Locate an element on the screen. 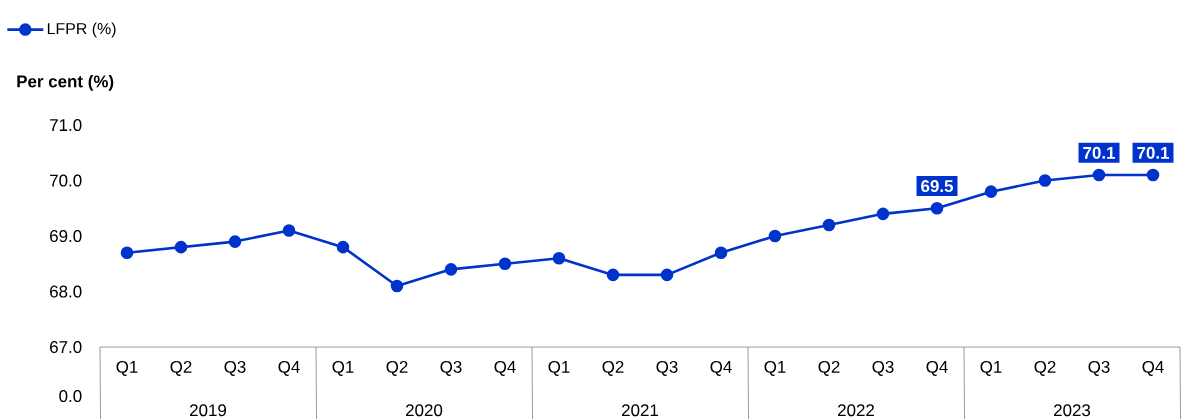 This screenshot has width=1192, height=419. y-tick-label: 67.0 is located at coordinates (66, 347).